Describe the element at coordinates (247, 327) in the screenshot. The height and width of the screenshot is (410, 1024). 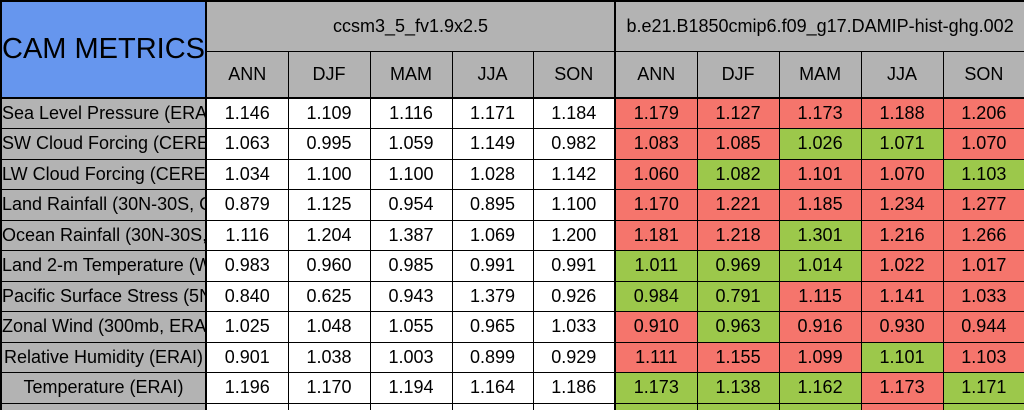
I see `metric-value-cell: 1.025` at that location.